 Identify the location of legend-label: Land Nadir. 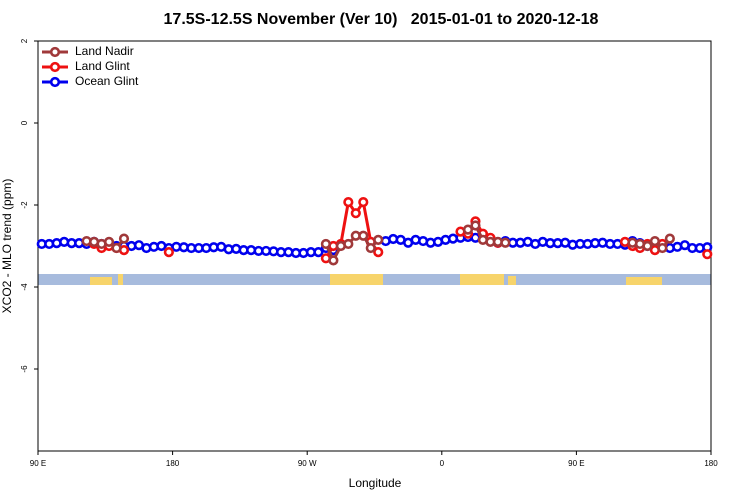
(104, 51).